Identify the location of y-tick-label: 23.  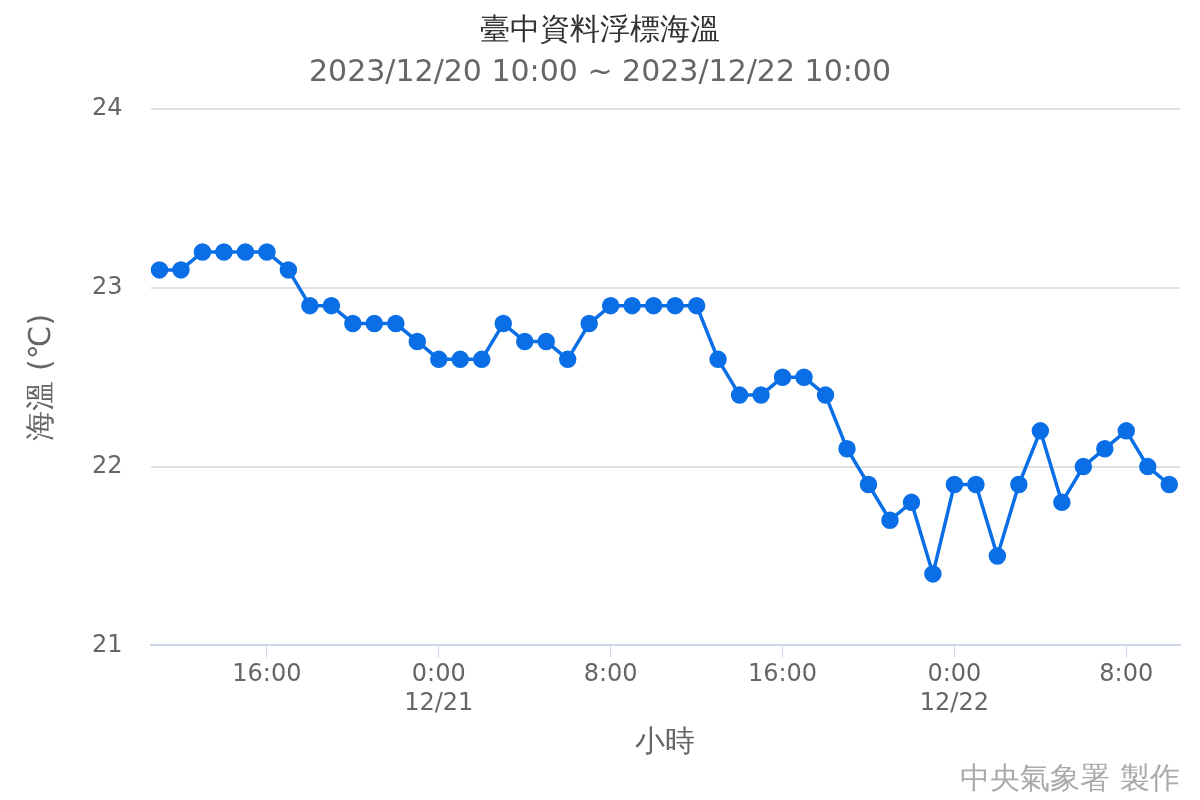
(107, 286).